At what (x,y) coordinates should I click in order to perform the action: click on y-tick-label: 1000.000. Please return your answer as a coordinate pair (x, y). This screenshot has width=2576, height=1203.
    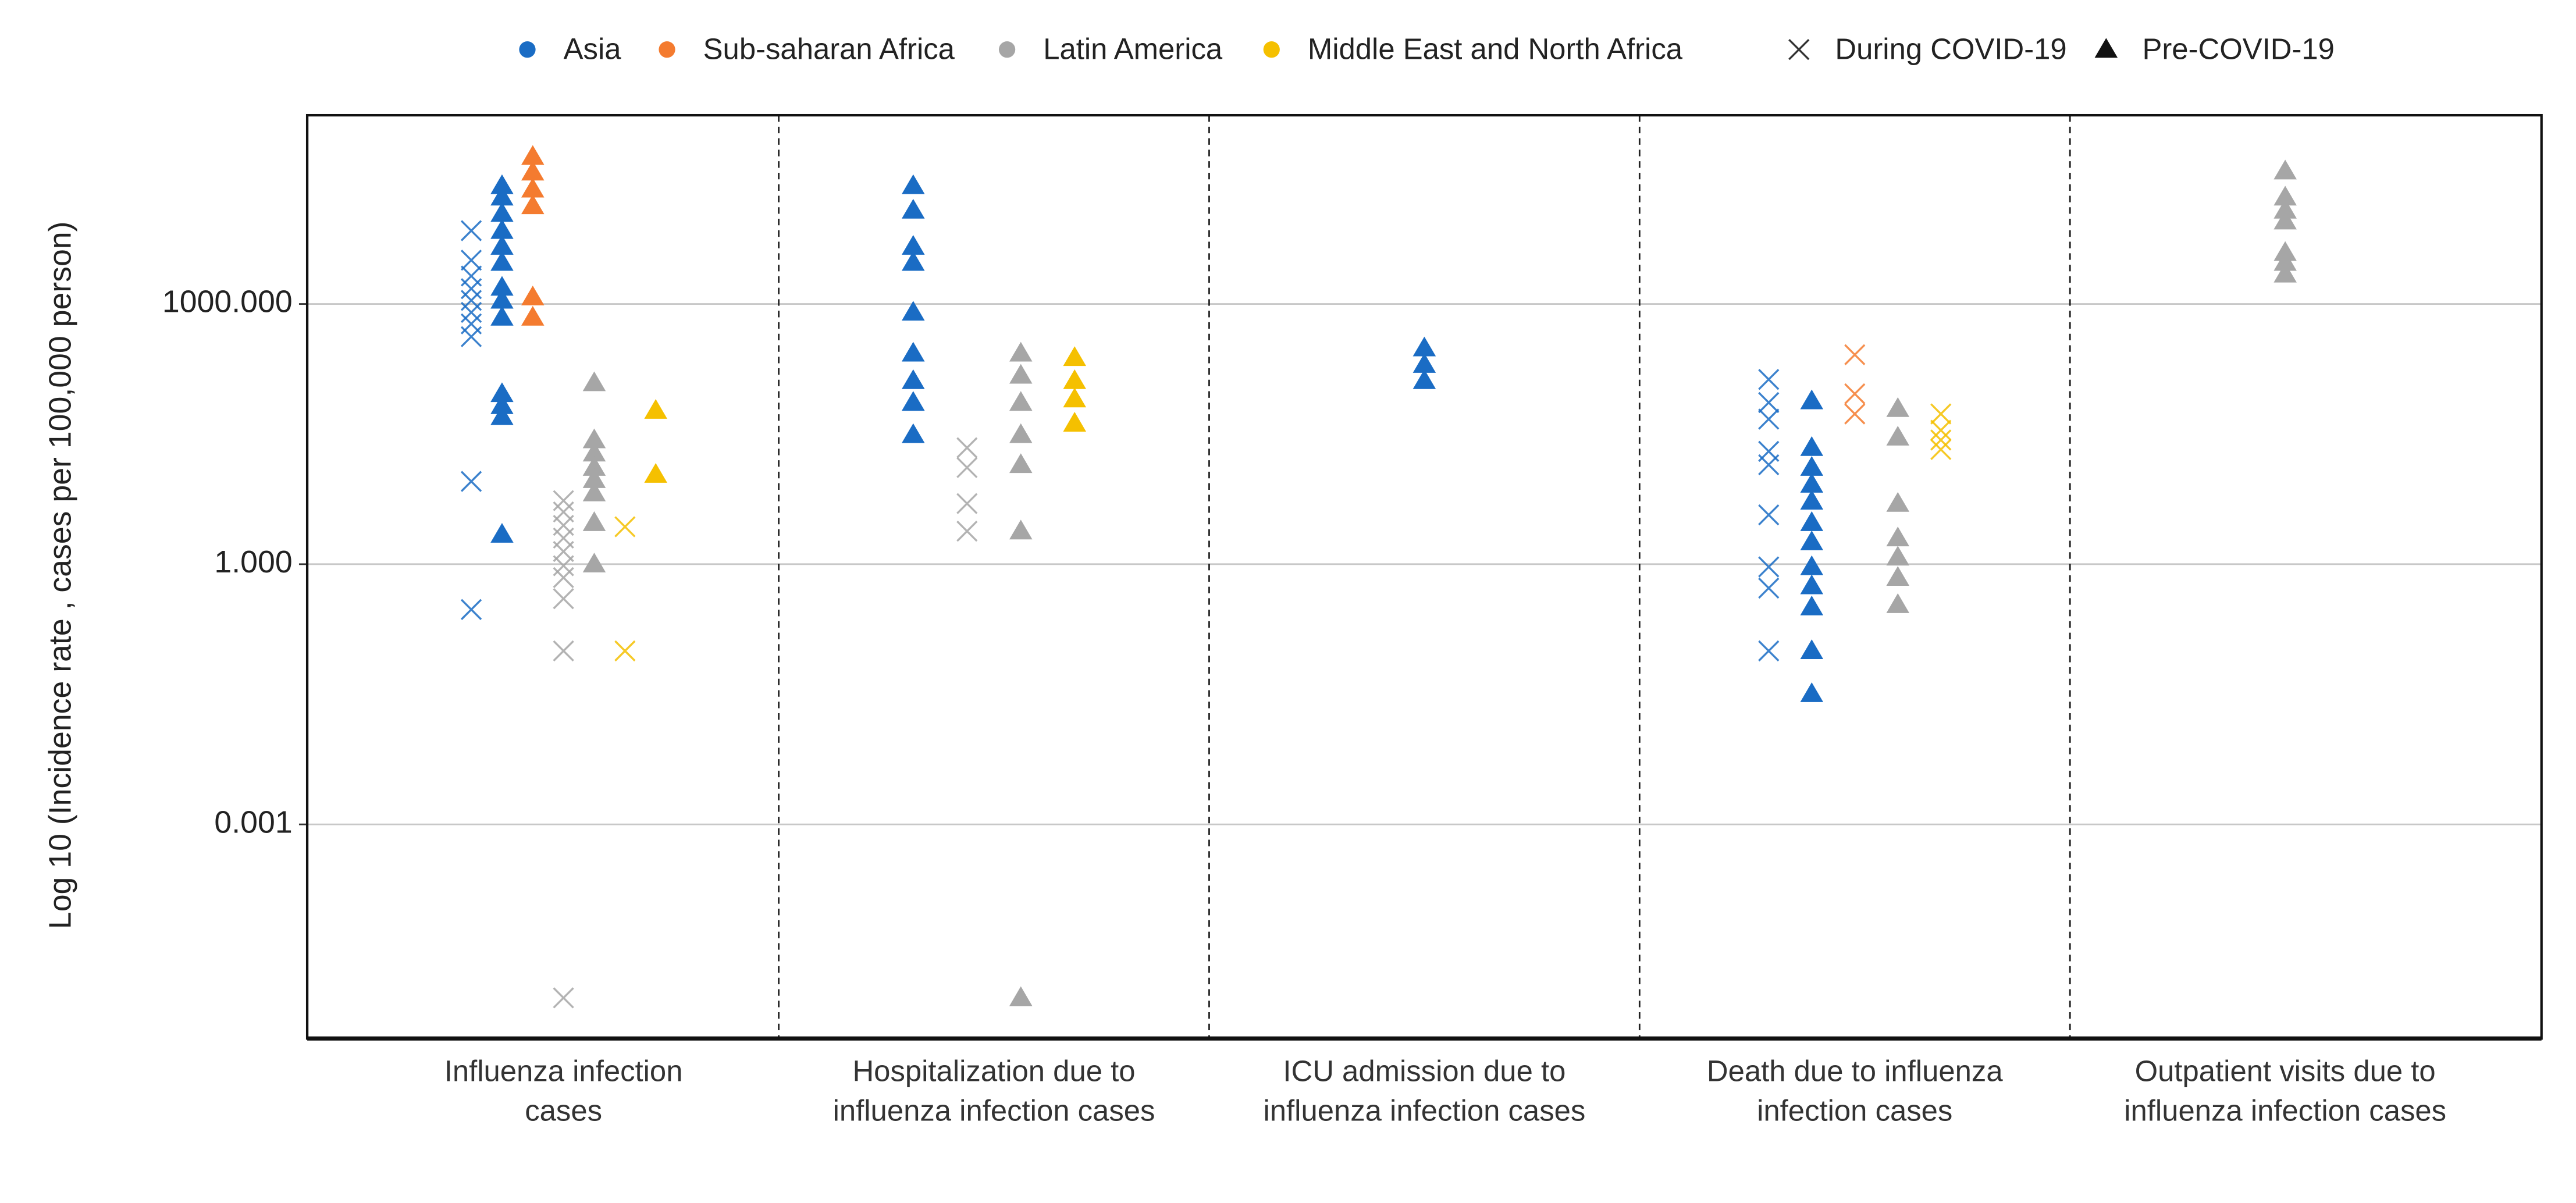
    Looking at the image, I should click on (228, 301).